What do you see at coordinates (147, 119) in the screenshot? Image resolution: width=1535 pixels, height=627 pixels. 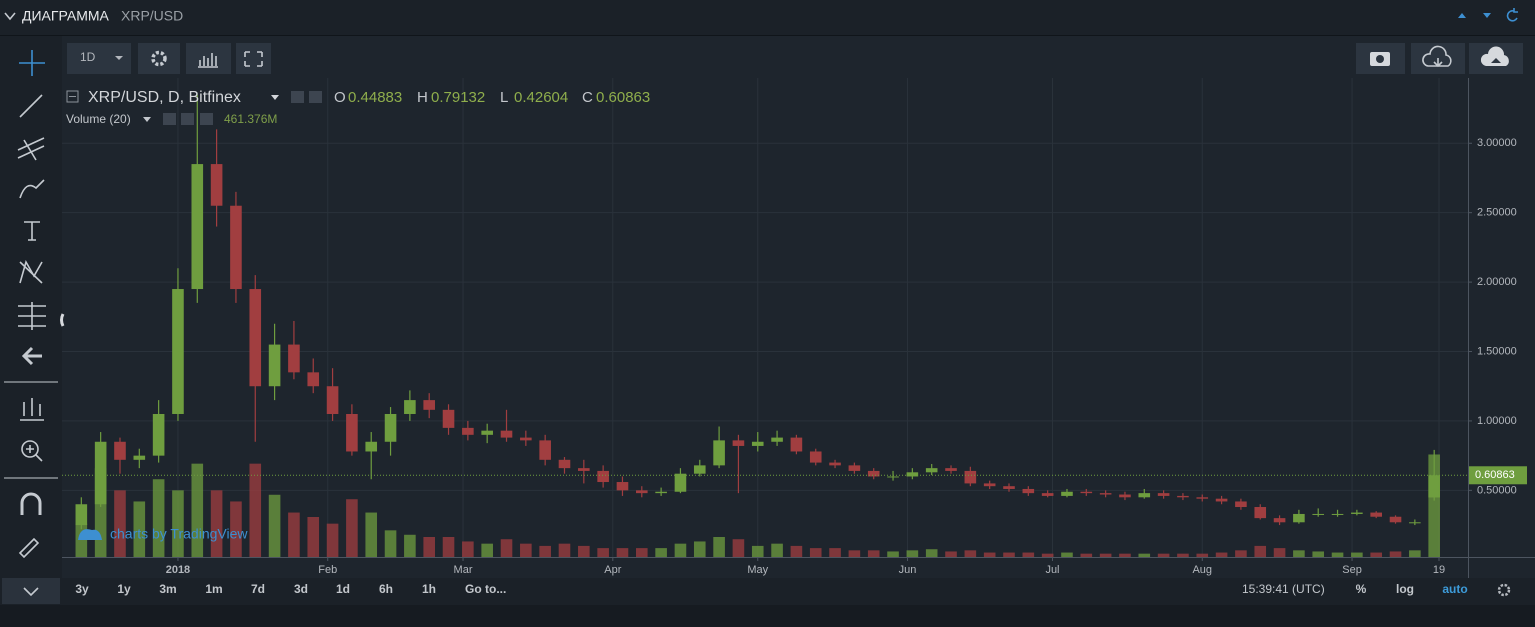 I see `volume-menu` at bounding box center [147, 119].